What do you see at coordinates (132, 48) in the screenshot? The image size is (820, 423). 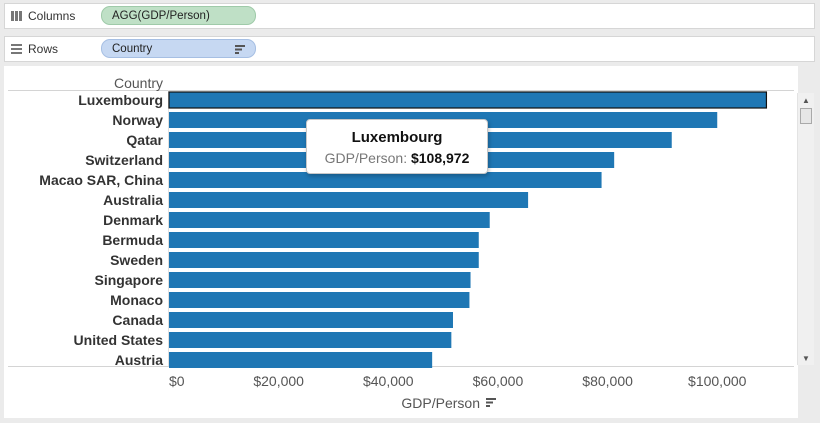 I see `rows-pill-label: Country` at bounding box center [132, 48].